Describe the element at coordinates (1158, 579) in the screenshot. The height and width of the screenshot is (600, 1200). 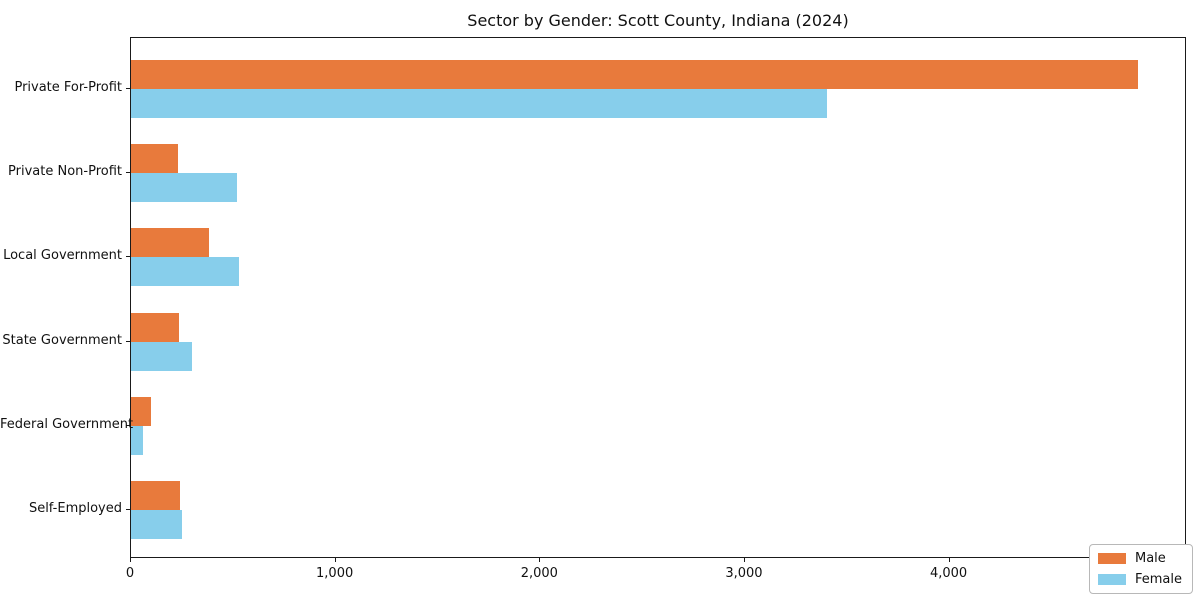
I see `legend-label-female: Female` at that location.